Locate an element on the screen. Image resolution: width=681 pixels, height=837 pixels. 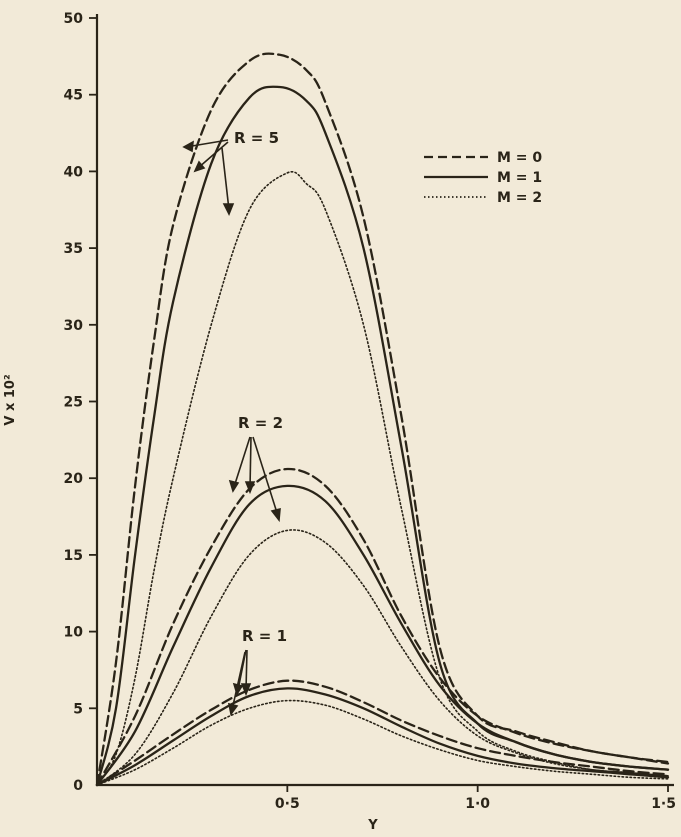
y-axis-label: V x 10² is located at coordinates (10, 399).